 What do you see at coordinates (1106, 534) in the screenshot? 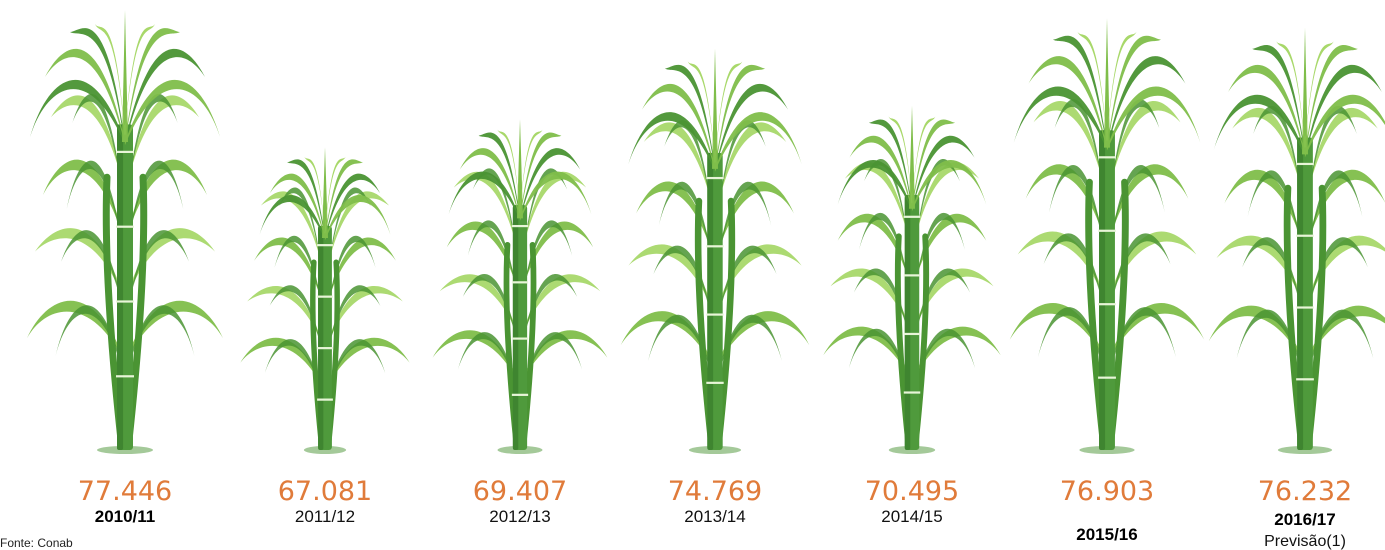
I see `category-label-2015/16: 2015/16` at bounding box center [1106, 534].